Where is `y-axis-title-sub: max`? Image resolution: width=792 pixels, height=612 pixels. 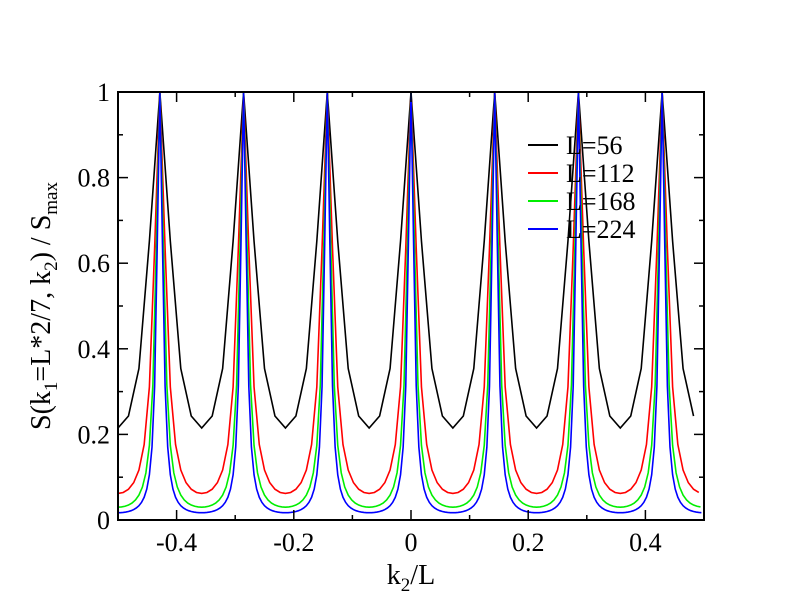 y-axis-title-sub: max is located at coordinates (51, 198).